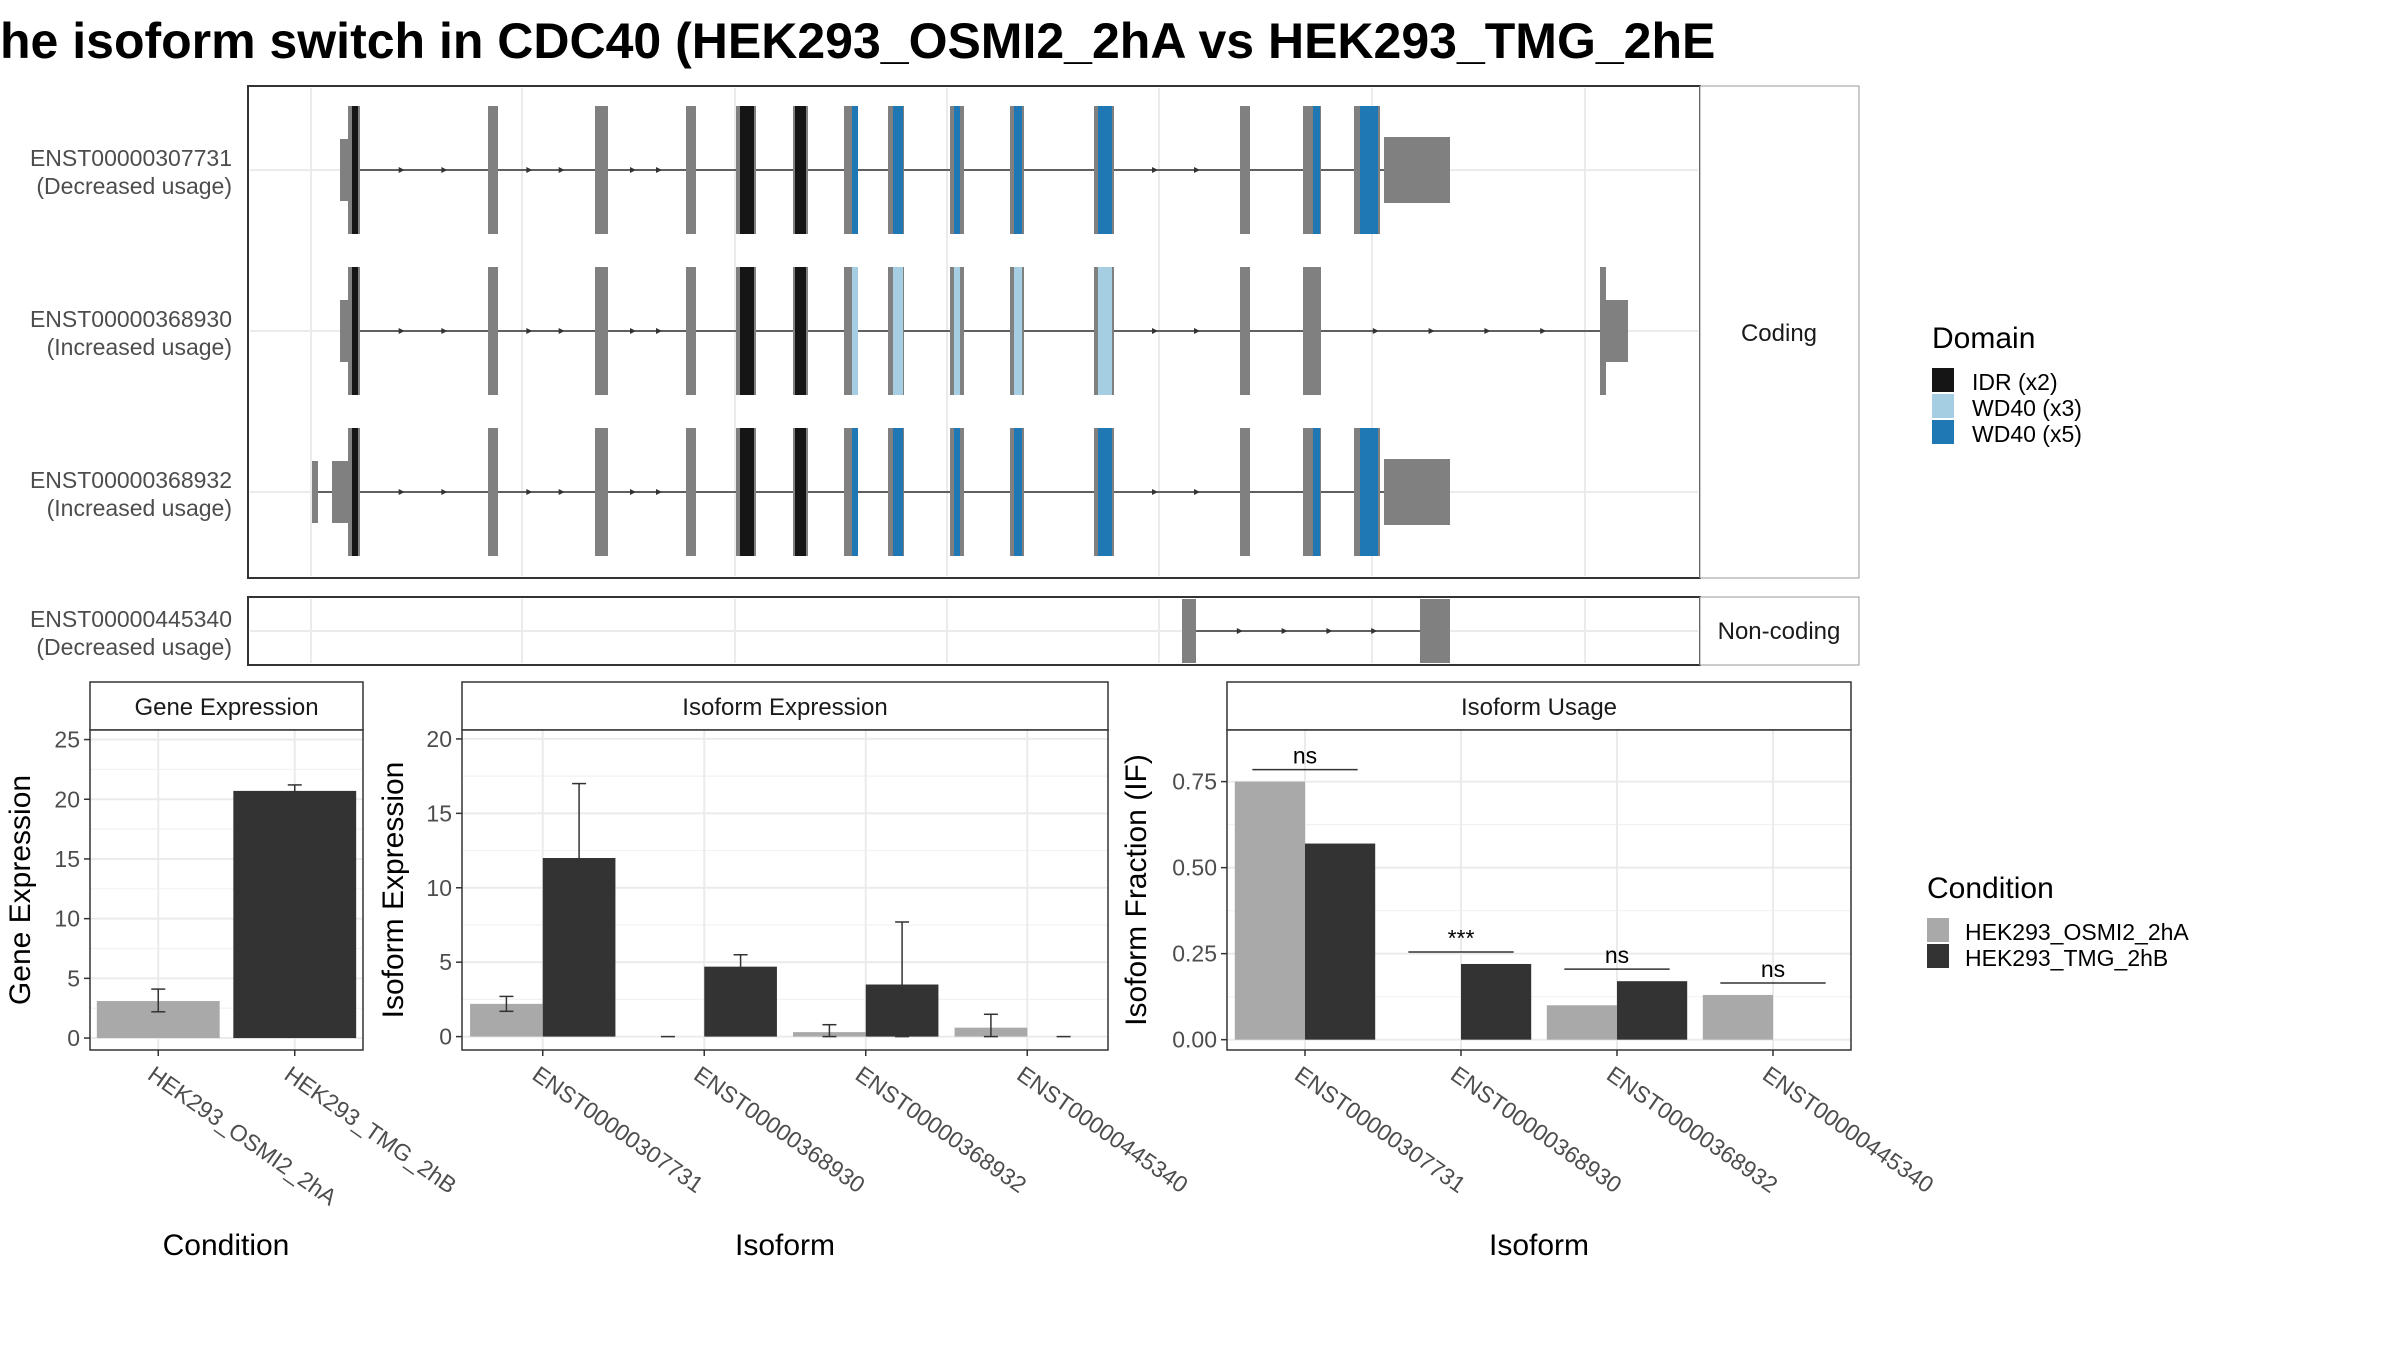 This screenshot has width=2400, height=1350. I want to click on domain-legend: Domain IDR (x2) WD40 (x3) WD40 (x5), so click(2007, 384).